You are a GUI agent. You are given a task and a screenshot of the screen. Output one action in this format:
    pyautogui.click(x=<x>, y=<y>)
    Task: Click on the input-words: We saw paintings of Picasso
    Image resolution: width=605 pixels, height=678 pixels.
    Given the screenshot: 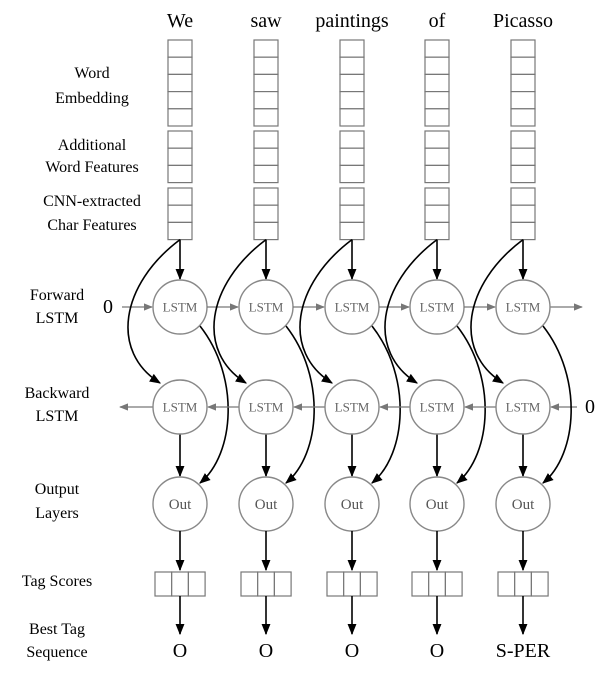 What is the action you would take?
    pyautogui.click(x=360, y=21)
    